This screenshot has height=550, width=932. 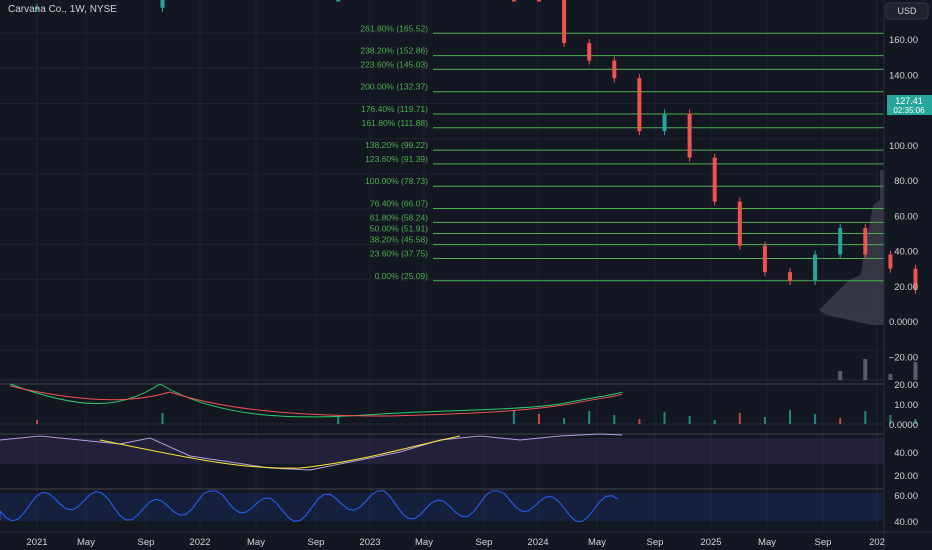 What do you see at coordinates (906, 476) in the screenshot?
I see `rsi-tick-label: 20.00` at bounding box center [906, 476].